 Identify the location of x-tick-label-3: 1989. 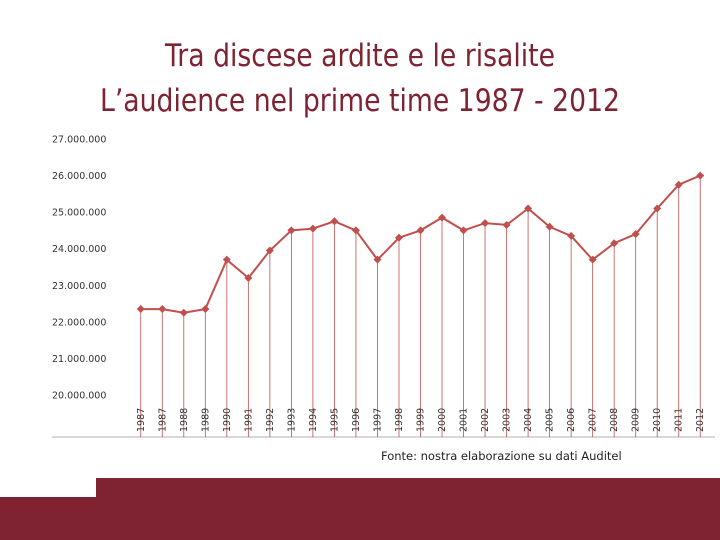
(205, 420).